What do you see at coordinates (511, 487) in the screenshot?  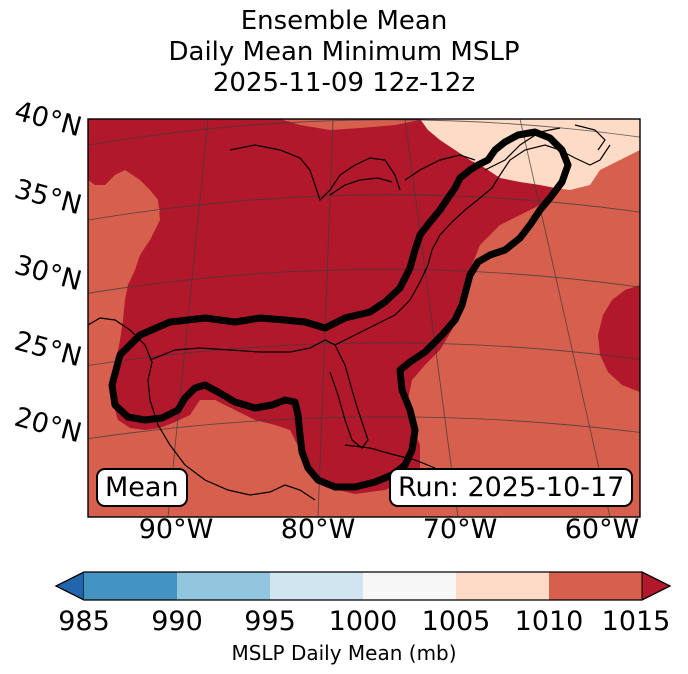 I see `run-box-label: Run: 2025-10-17` at bounding box center [511, 487].